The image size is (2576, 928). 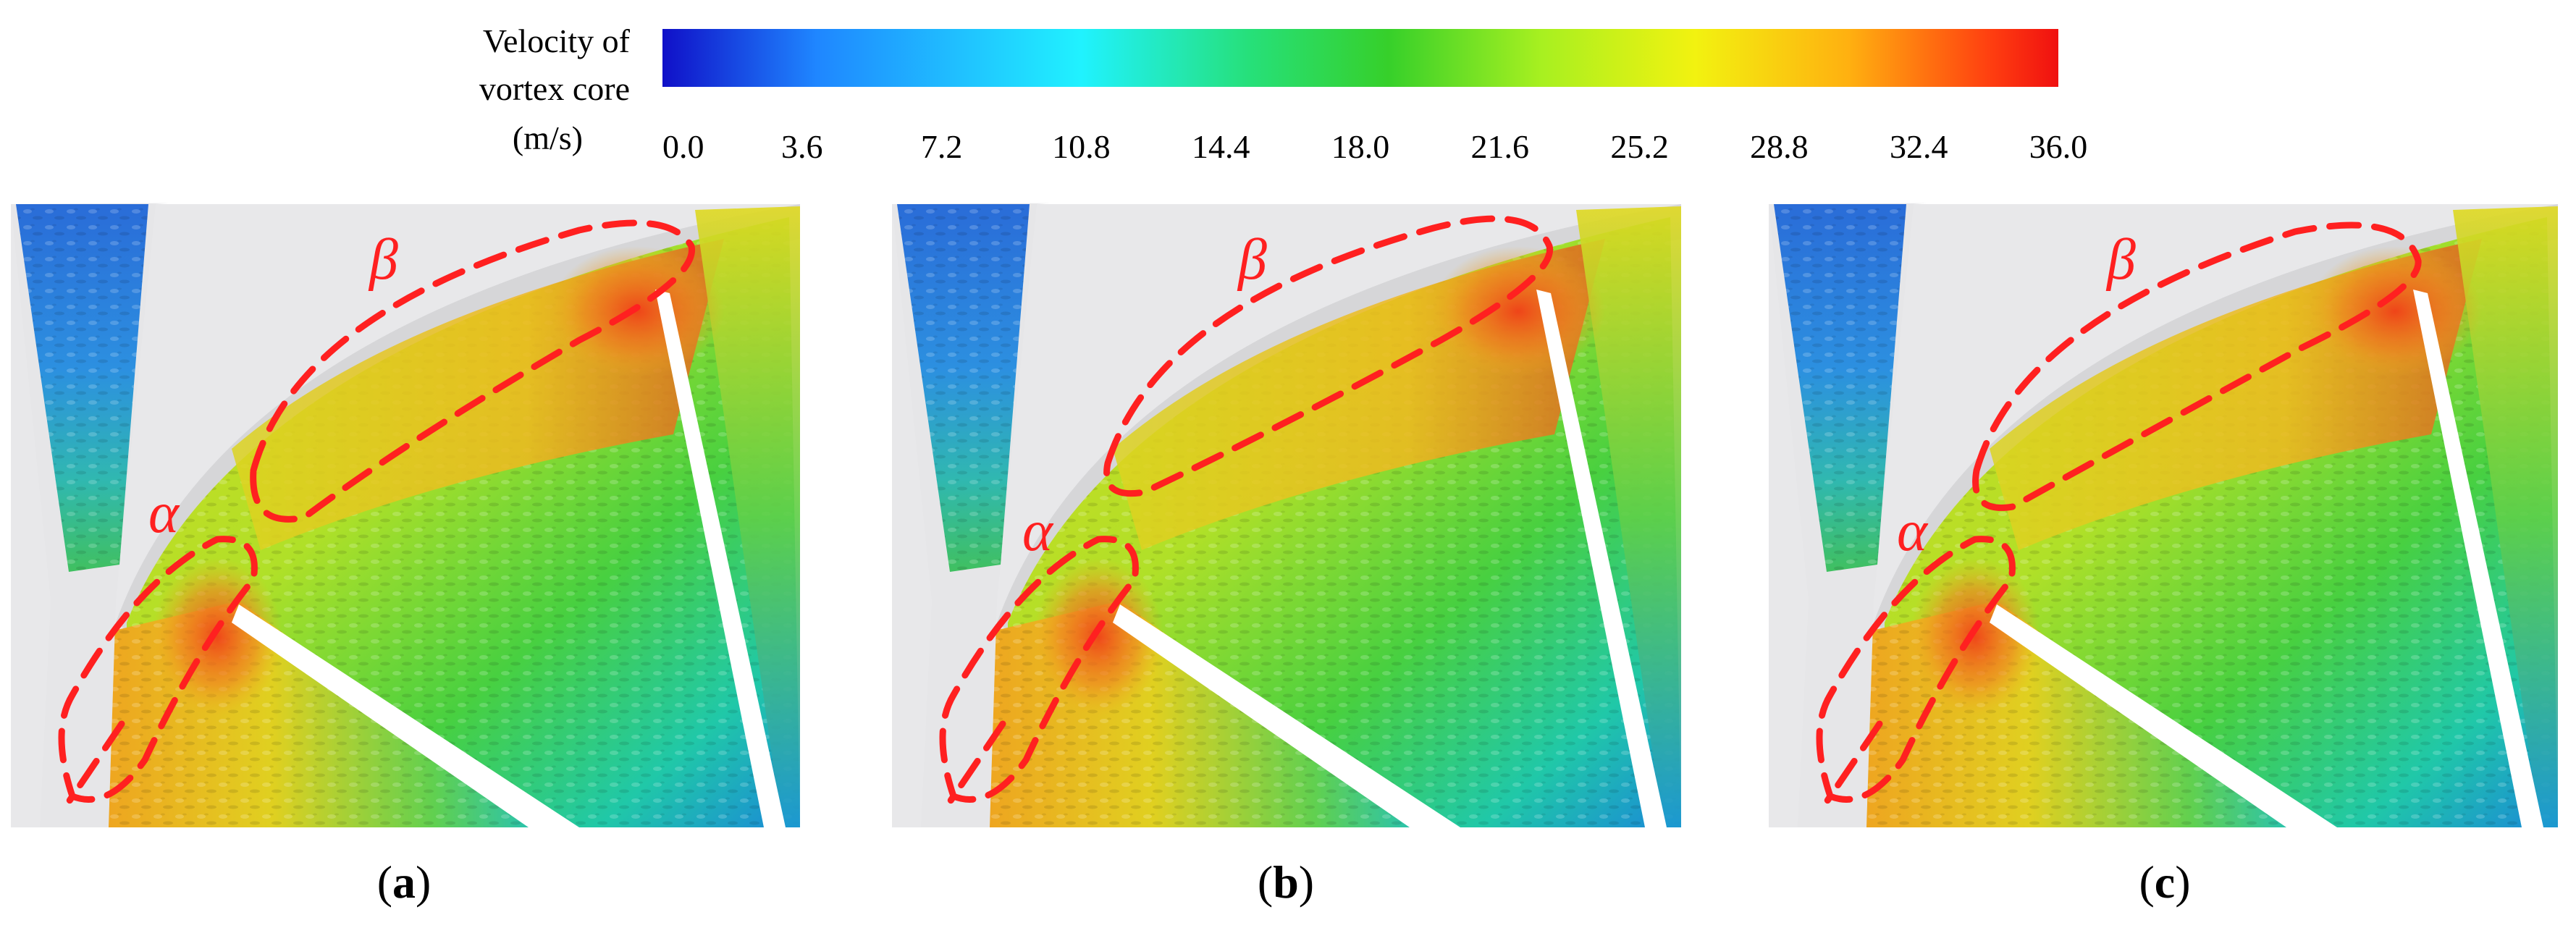 I want to click on alpha-label-b: α, so click(x=1038, y=531).